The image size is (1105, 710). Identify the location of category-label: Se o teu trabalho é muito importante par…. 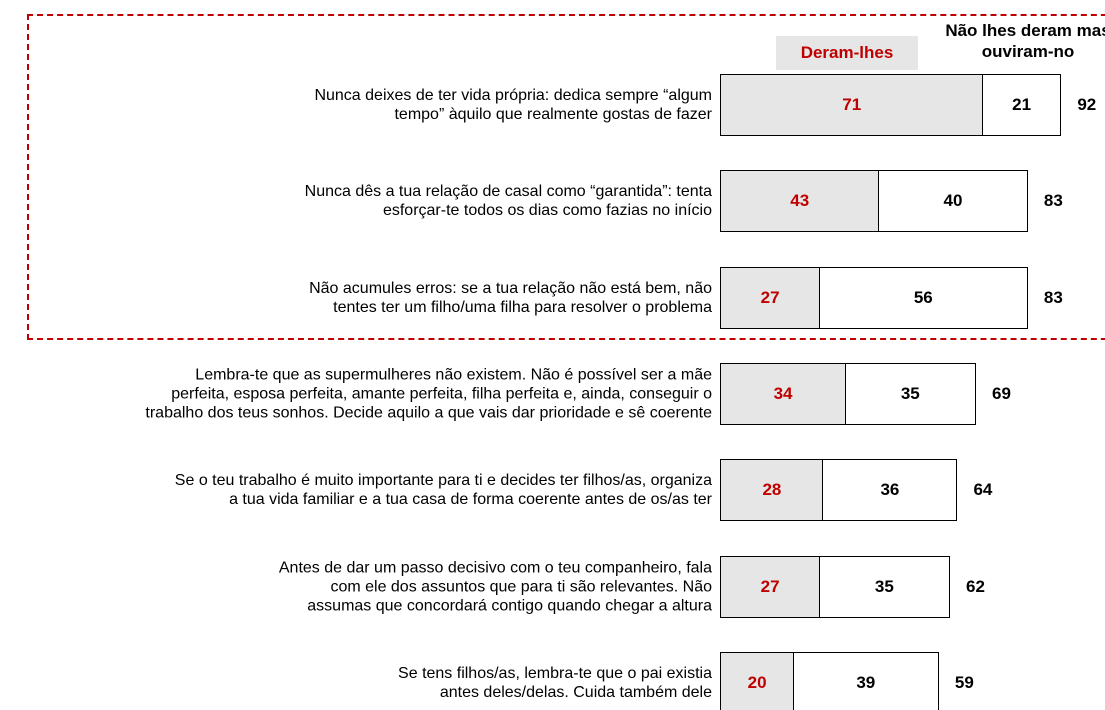
(443, 490).